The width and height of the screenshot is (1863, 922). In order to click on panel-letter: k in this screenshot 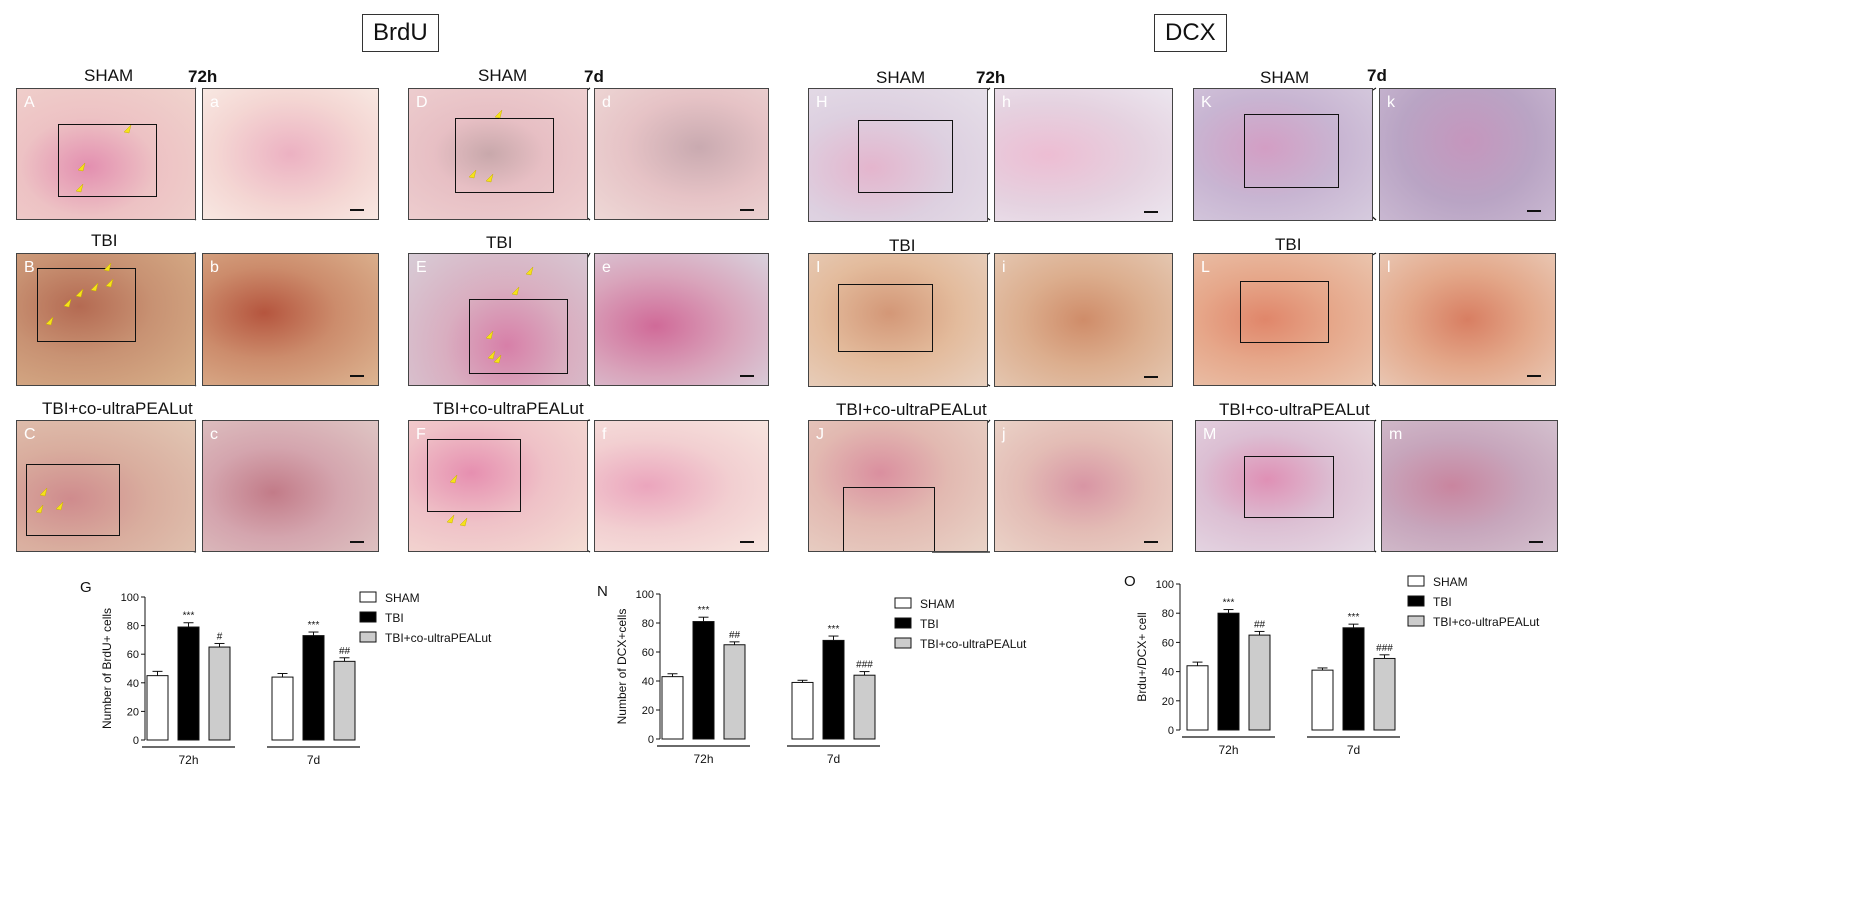, I will do `click(1391, 102)`.